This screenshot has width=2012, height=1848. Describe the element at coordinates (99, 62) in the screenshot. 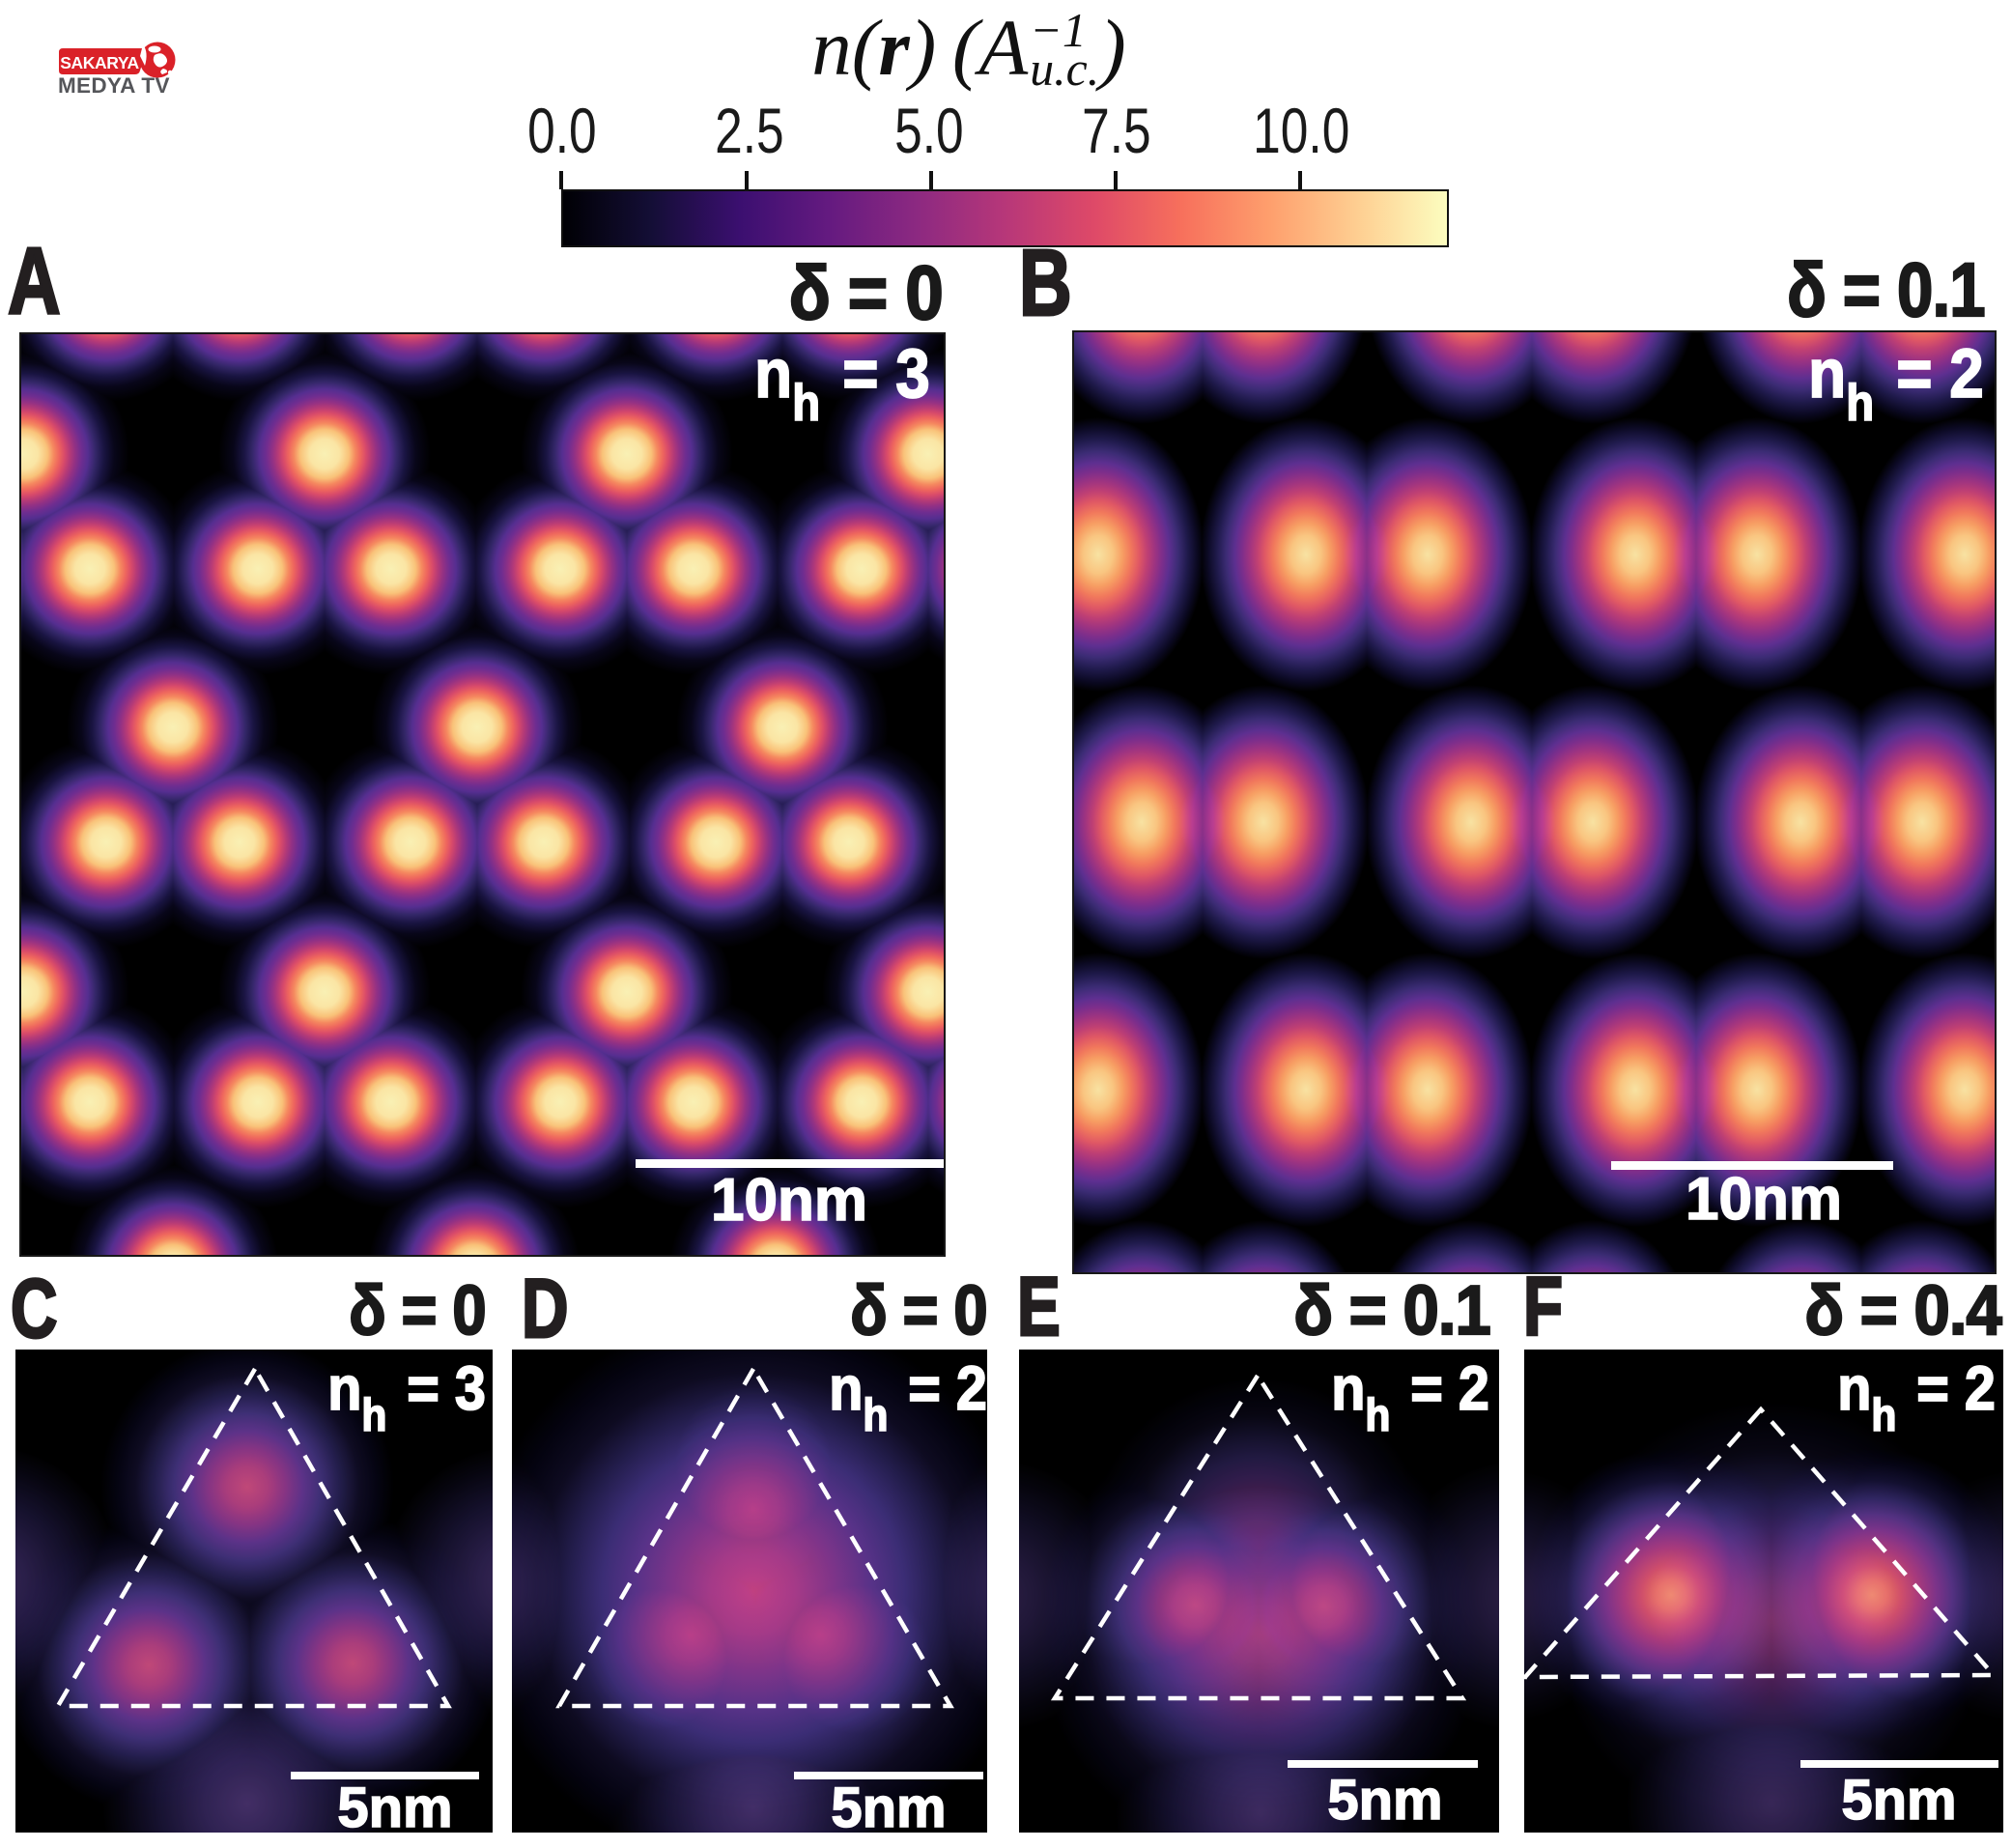

I see `svg-text: SAKARYA` at that location.